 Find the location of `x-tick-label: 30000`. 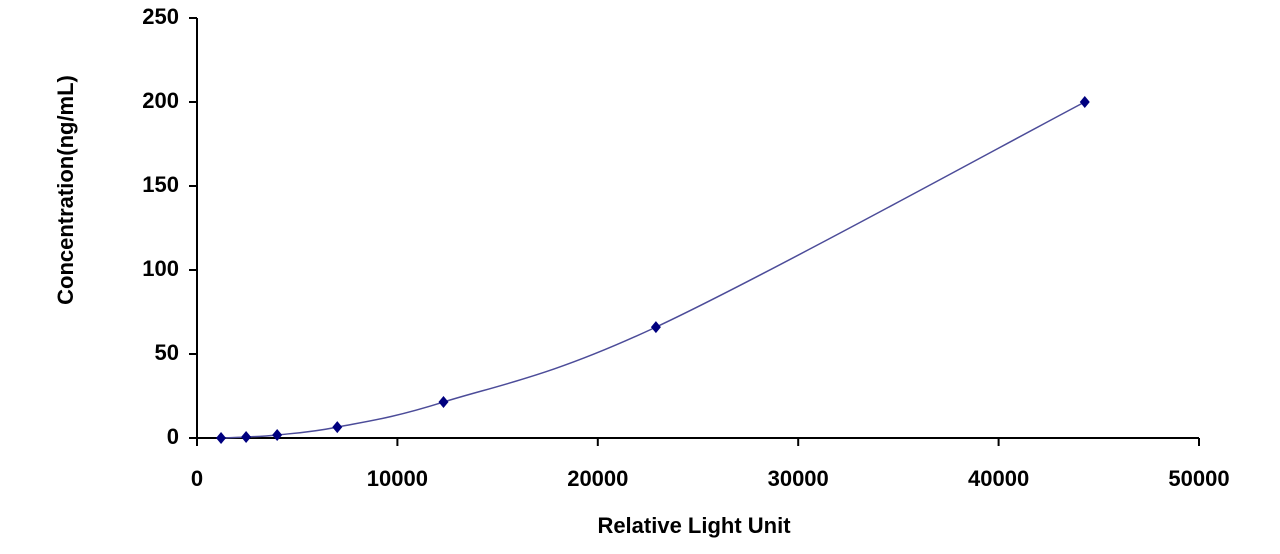

x-tick-label: 30000 is located at coordinates (798, 478).